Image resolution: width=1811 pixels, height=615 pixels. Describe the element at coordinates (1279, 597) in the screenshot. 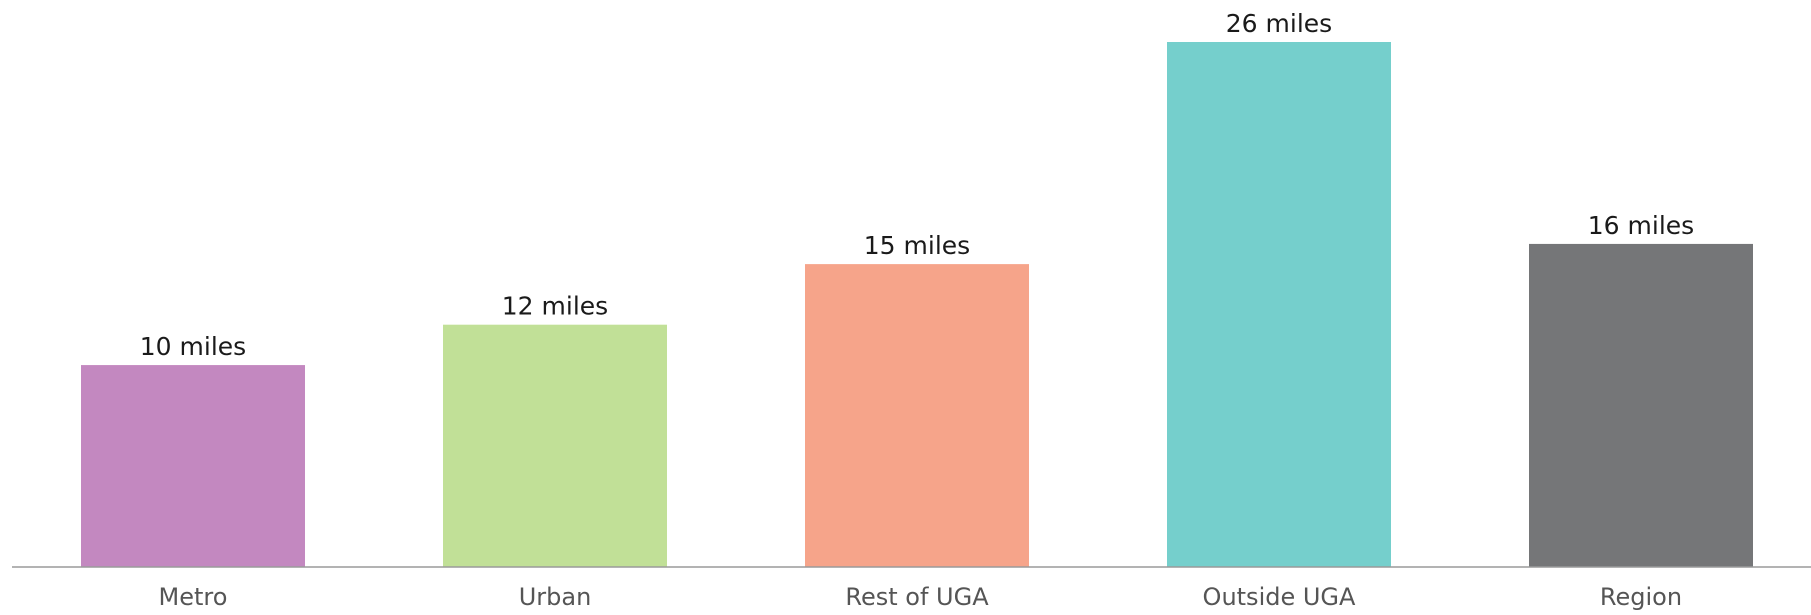

I see `category-label-outside-uga: Outside UGA` at that location.